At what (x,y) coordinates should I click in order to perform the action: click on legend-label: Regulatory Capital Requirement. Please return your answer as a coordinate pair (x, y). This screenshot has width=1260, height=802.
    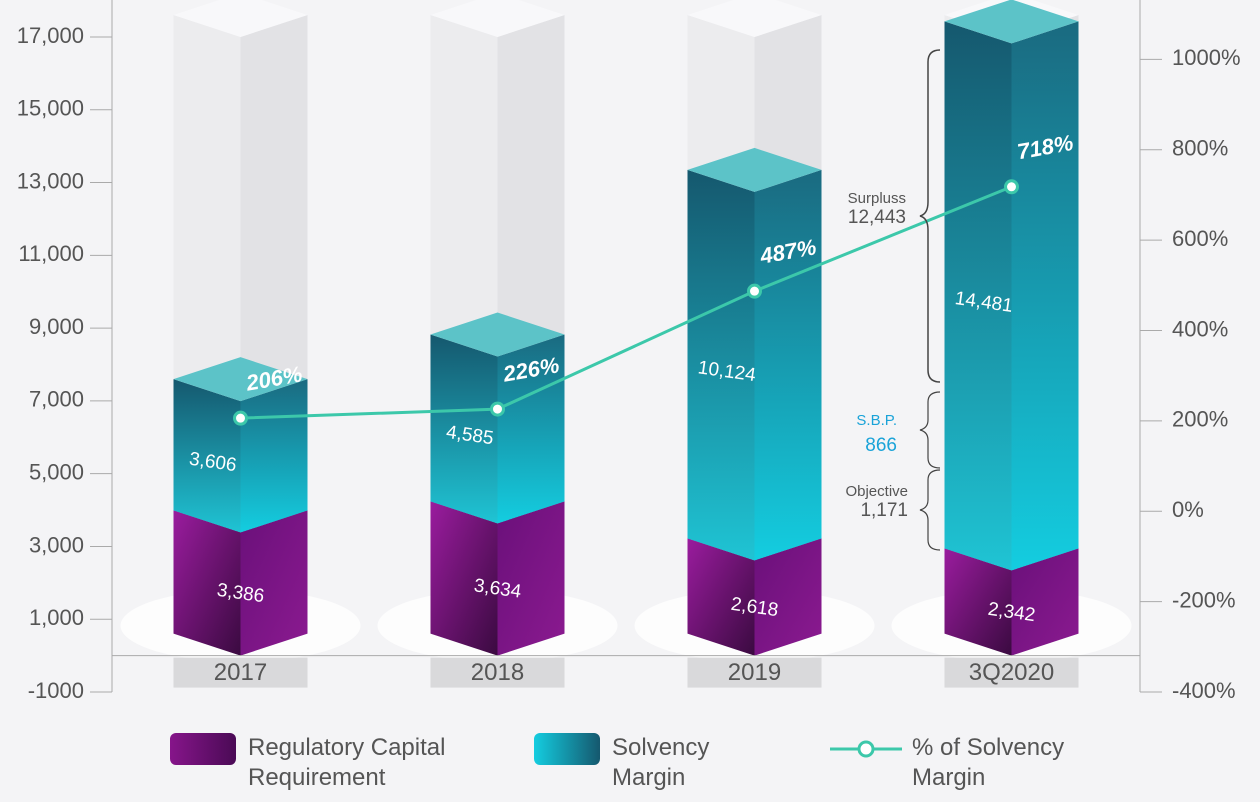
    Looking at the image, I should click on (347, 762).